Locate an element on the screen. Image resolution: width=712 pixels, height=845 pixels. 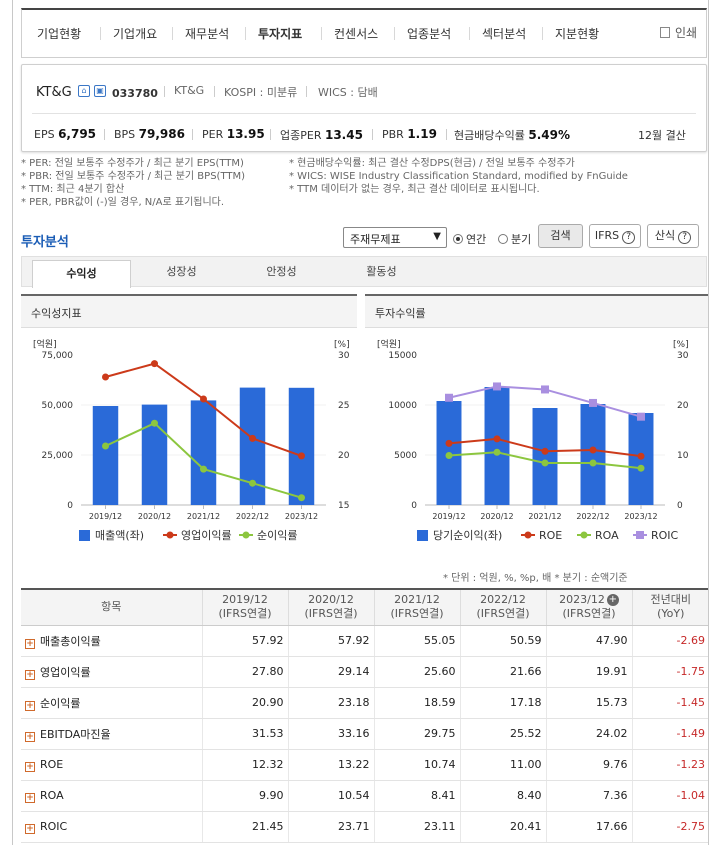
row-label: + ROA is located at coordinates (111, 796).